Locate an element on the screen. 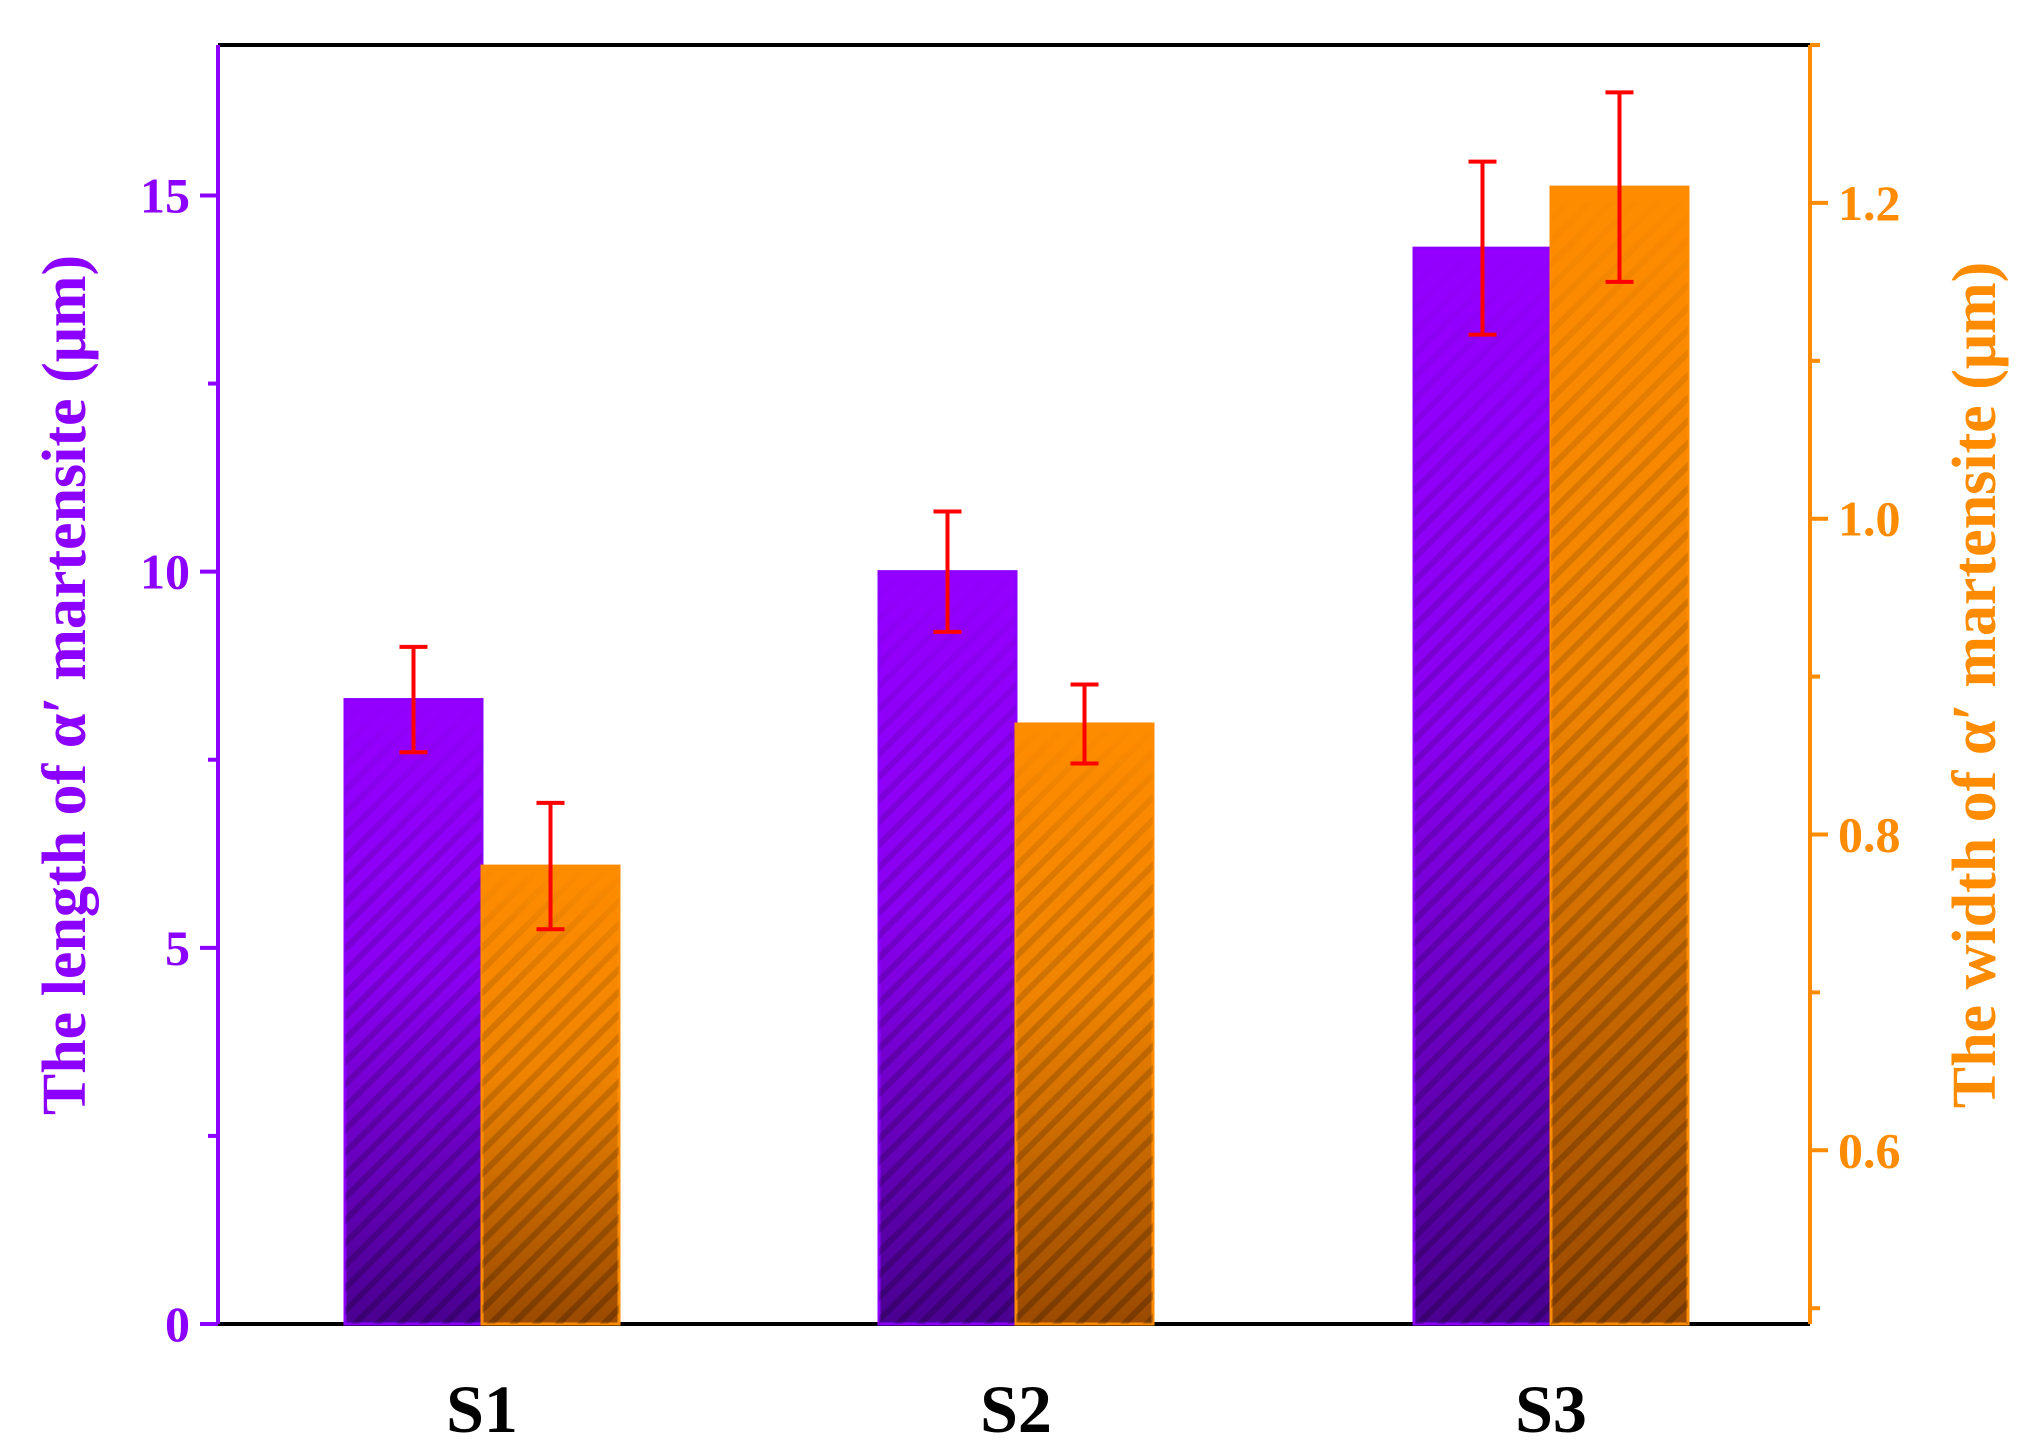  left-tick-label: 10 is located at coordinates (165, 572).